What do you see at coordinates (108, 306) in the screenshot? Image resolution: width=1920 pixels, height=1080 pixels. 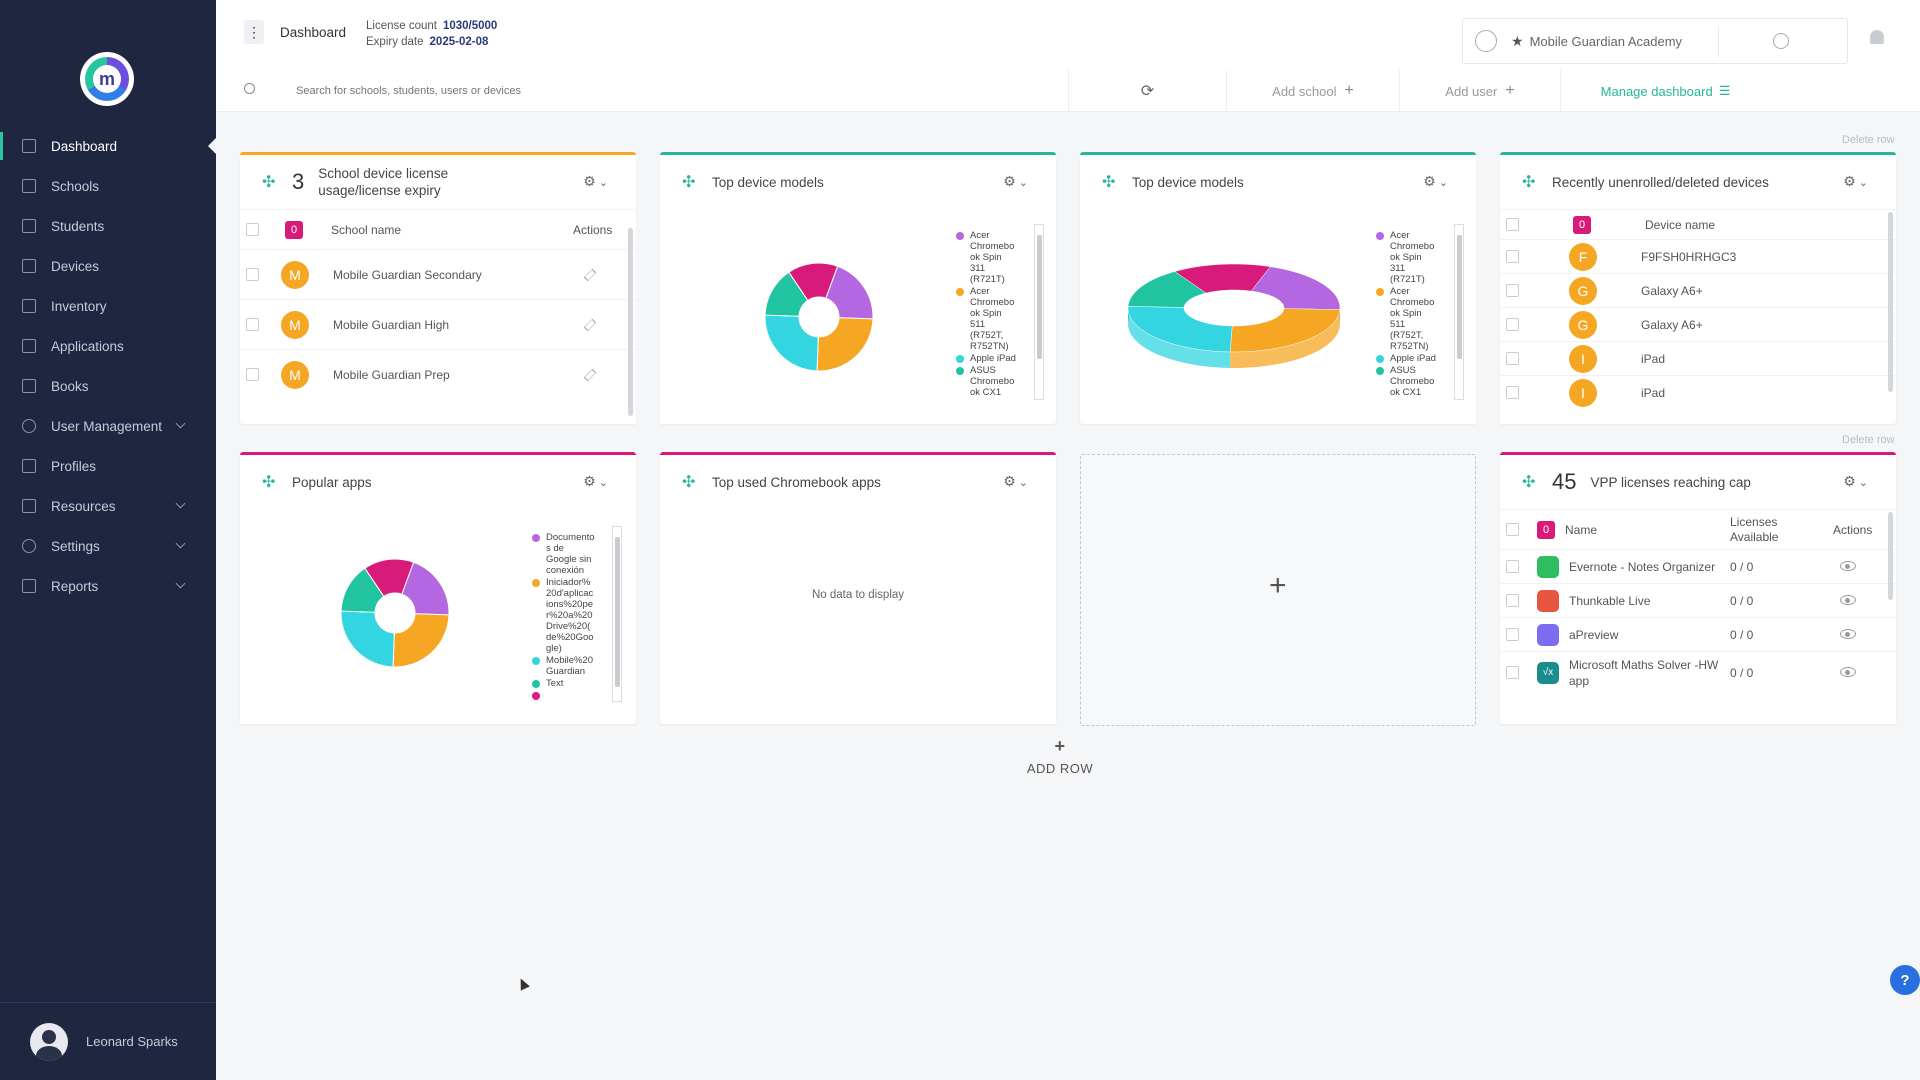 I see `sidebar-item-inventory: Inventory` at bounding box center [108, 306].